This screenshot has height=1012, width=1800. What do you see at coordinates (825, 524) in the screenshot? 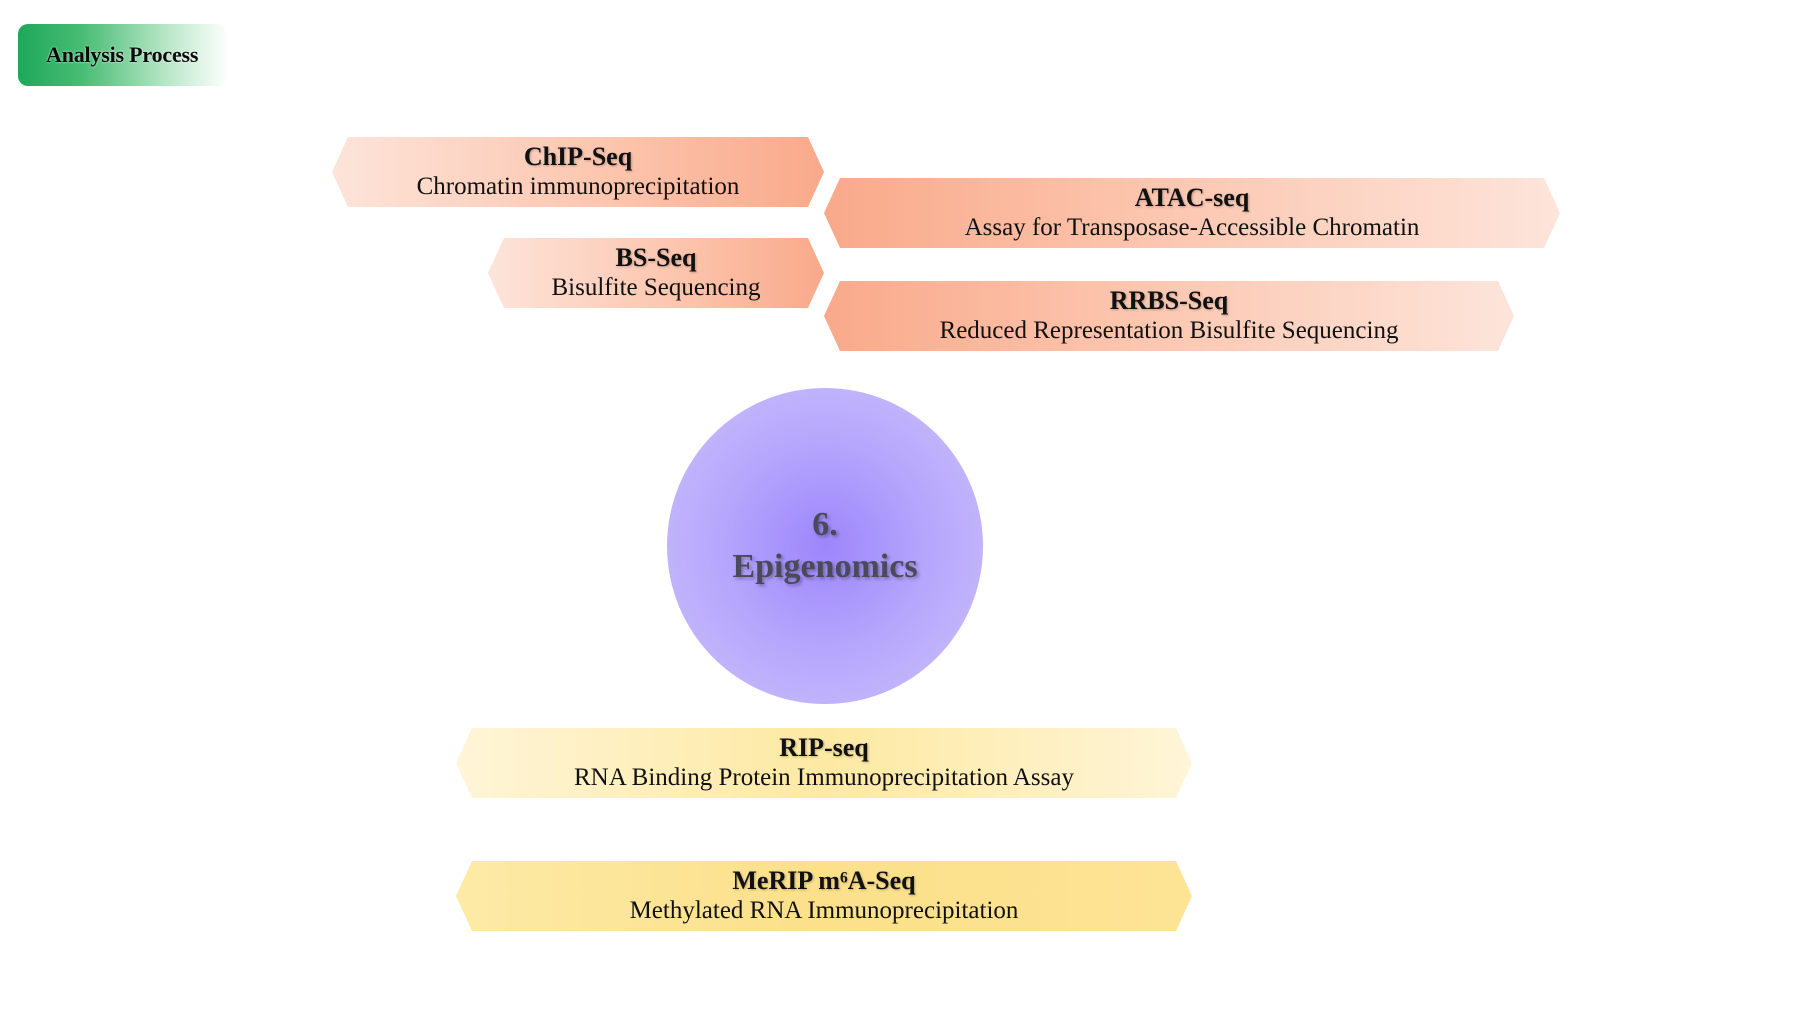
I see `center-topic-number: 6.` at bounding box center [825, 524].